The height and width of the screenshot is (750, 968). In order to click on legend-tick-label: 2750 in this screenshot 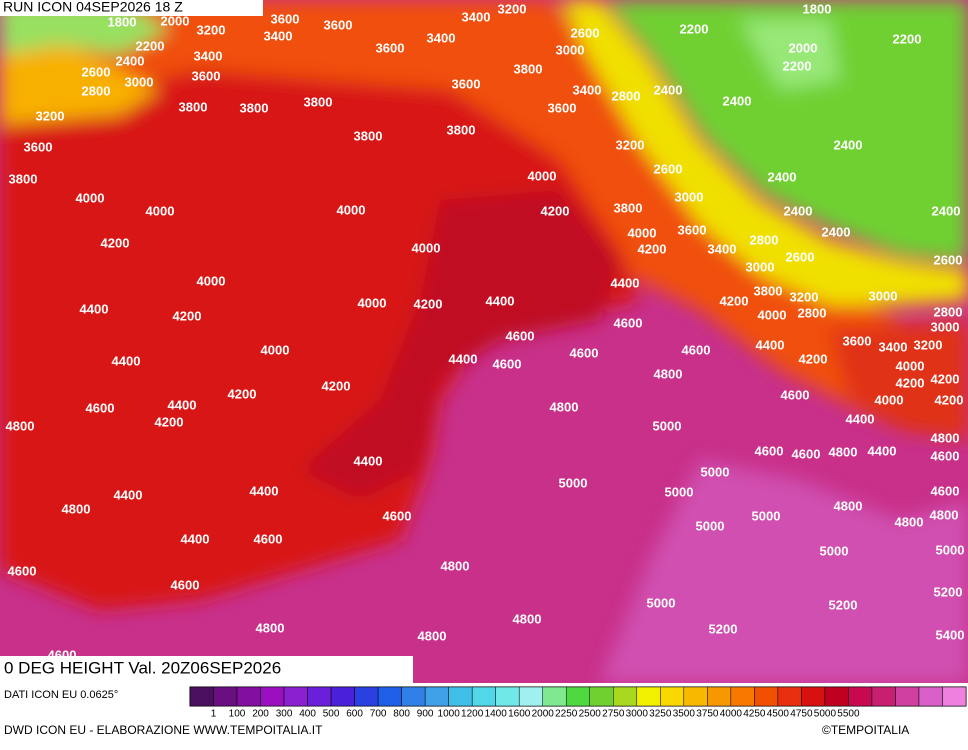, I will do `click(613, 714)`.